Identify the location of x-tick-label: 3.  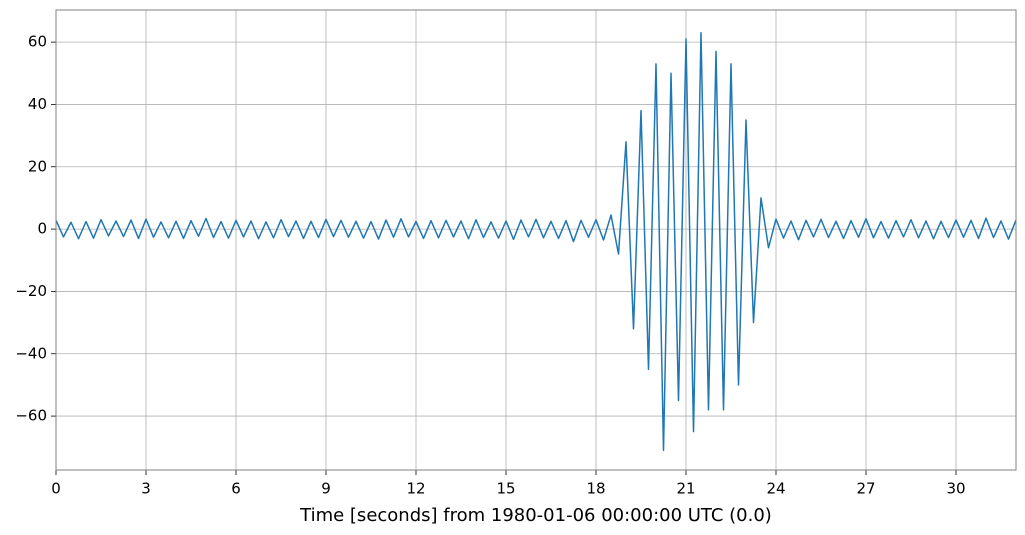
(146, 489).